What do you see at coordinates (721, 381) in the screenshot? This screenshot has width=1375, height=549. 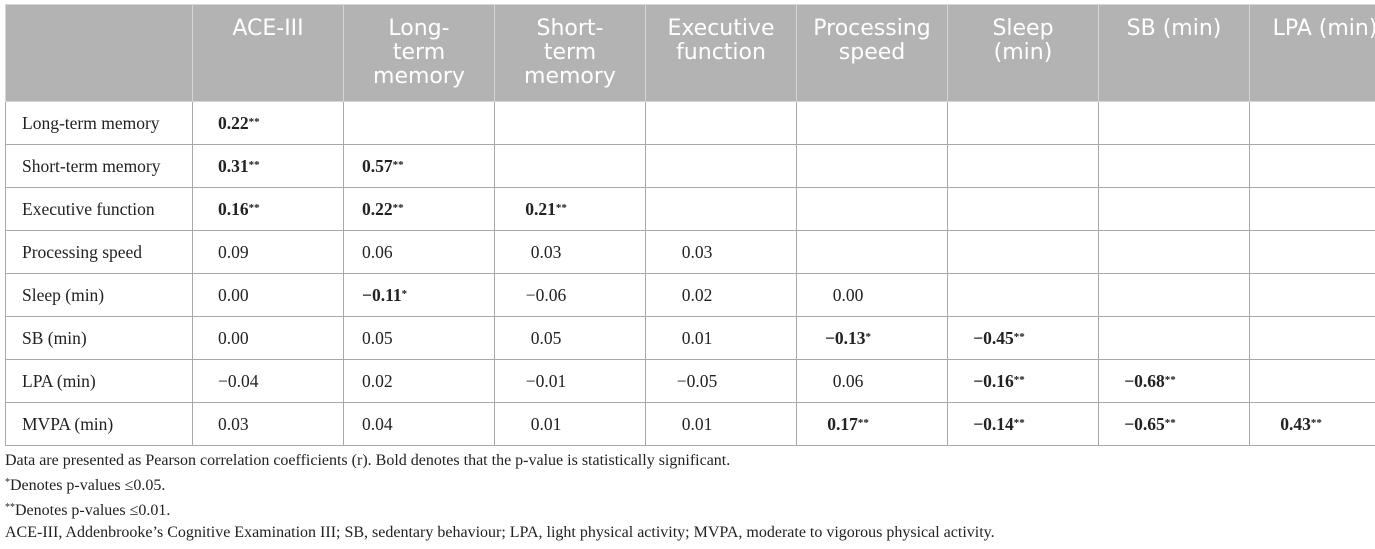 I see `table-cell: −0.05` at bounding box center [721, 381].